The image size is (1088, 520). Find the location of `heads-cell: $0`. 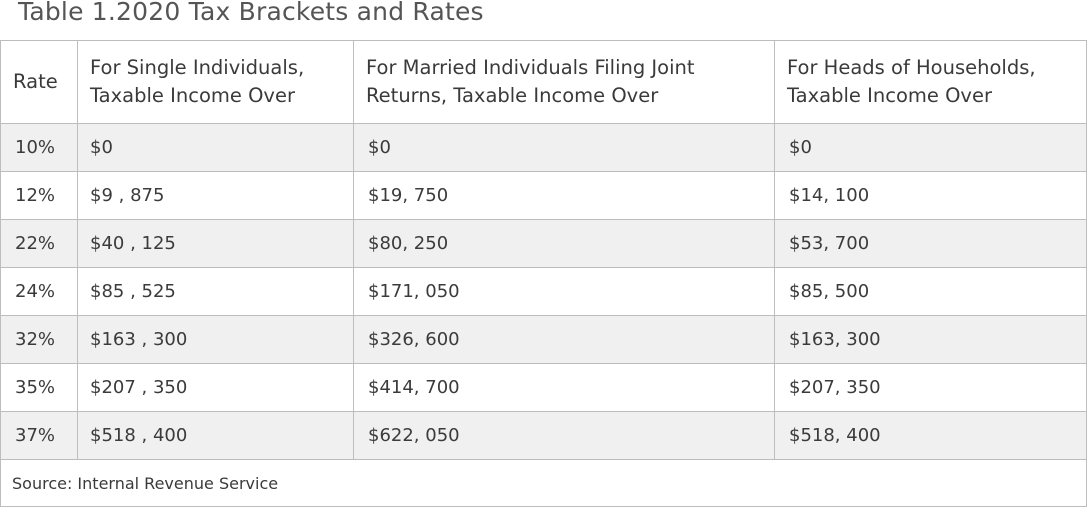

heads-cell: $0 is located at coordinates (930, 147).